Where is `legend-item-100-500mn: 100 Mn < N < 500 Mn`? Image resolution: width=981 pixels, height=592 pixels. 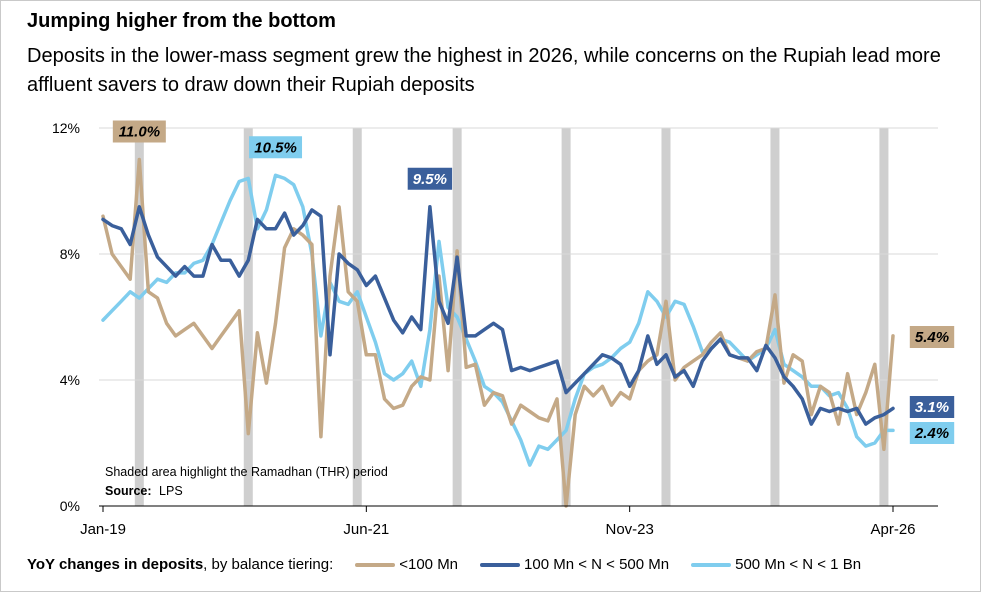
legend-item-100-500mn: 100 Mn < N < 500 Mn is located at coordinates (574, 564).